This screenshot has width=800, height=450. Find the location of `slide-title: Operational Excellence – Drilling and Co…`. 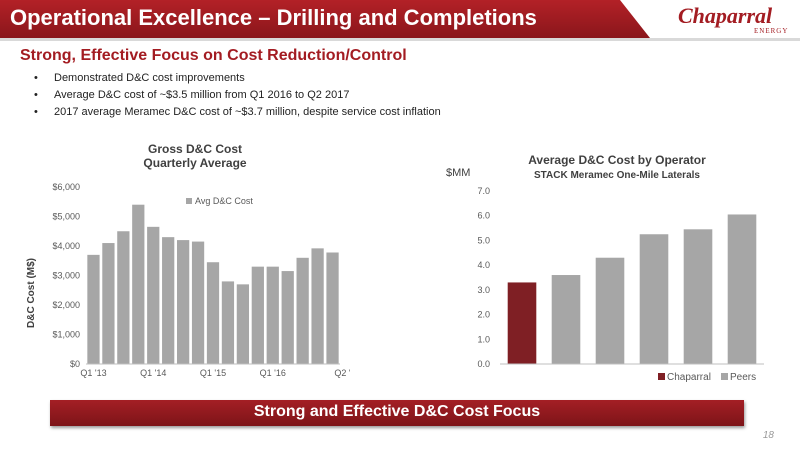

slide-title: Operational Excellence – Drilling and Co… is located at coordinates (273, 17).